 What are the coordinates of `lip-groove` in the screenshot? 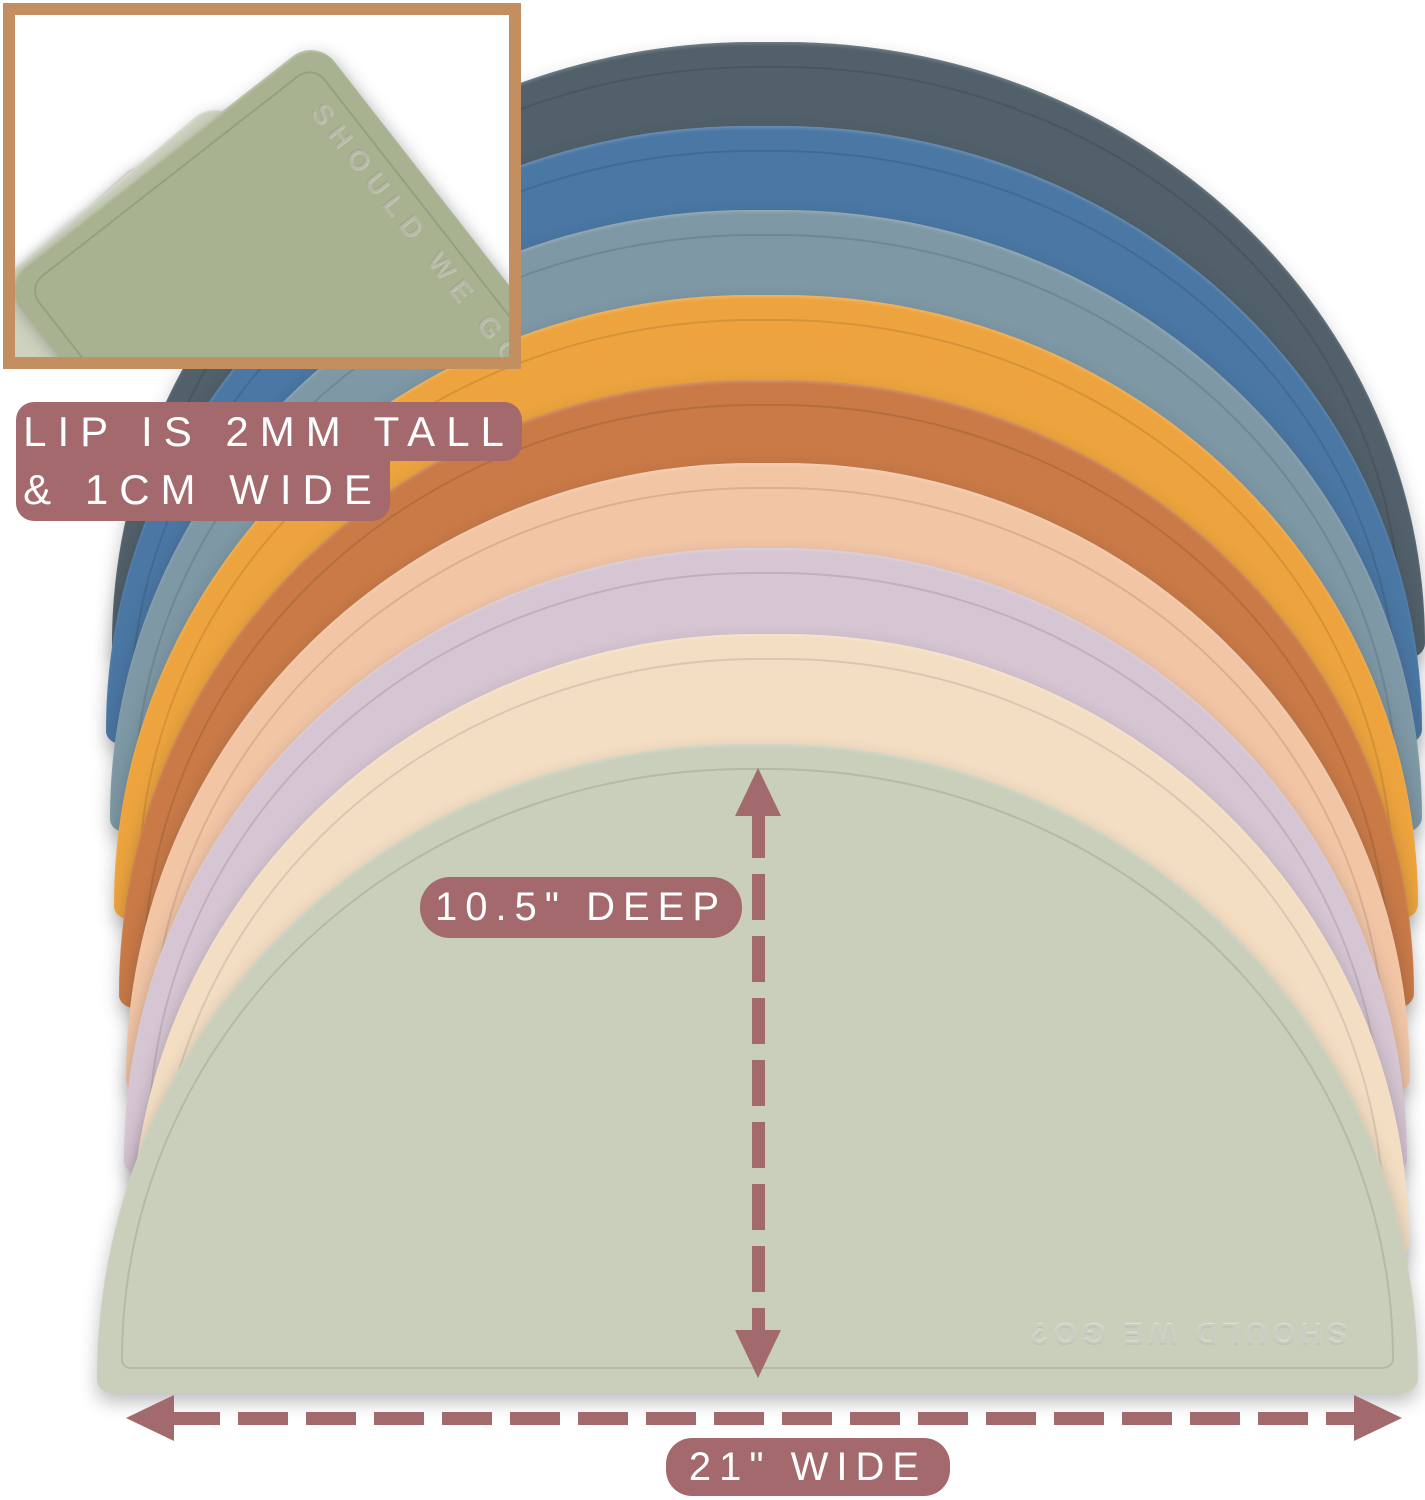 It's located at (267, 210).